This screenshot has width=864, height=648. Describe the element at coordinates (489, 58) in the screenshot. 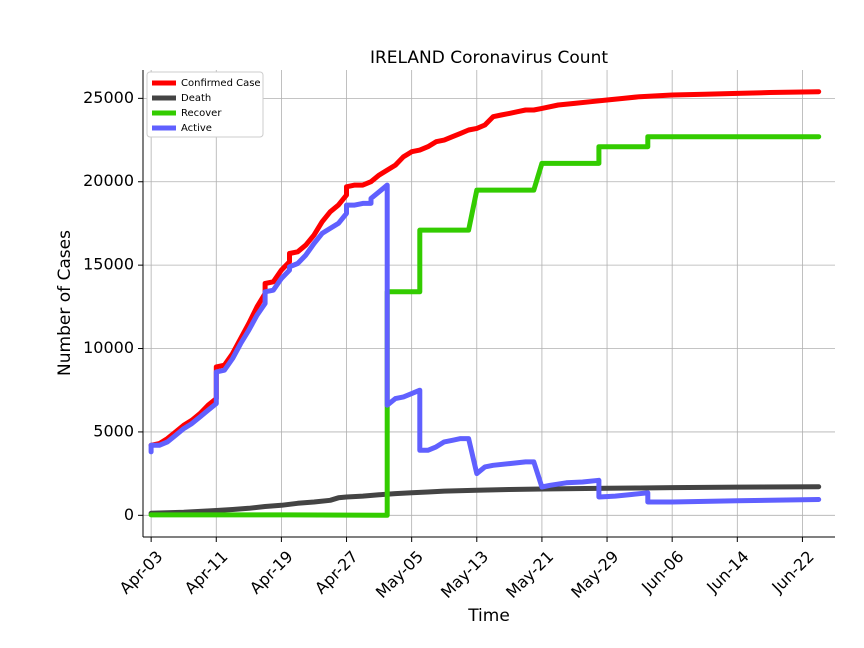

I see `chart-title: IRELAND Coronavirus Count` at that location.